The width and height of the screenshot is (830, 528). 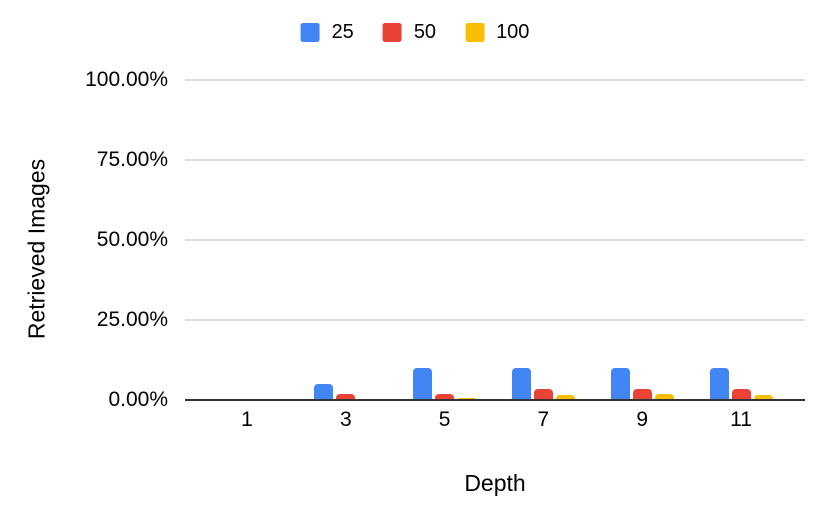 What do you see at coordinates (247, 419) in the screenshot?
I see `x-tick-label: 1` at bounding box center [247, 419].